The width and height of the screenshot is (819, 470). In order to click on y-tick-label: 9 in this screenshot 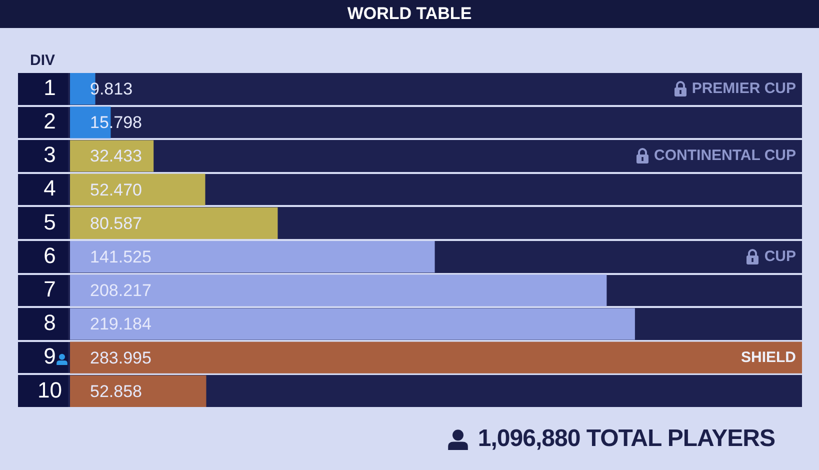, I will do `click(50, 356)`.